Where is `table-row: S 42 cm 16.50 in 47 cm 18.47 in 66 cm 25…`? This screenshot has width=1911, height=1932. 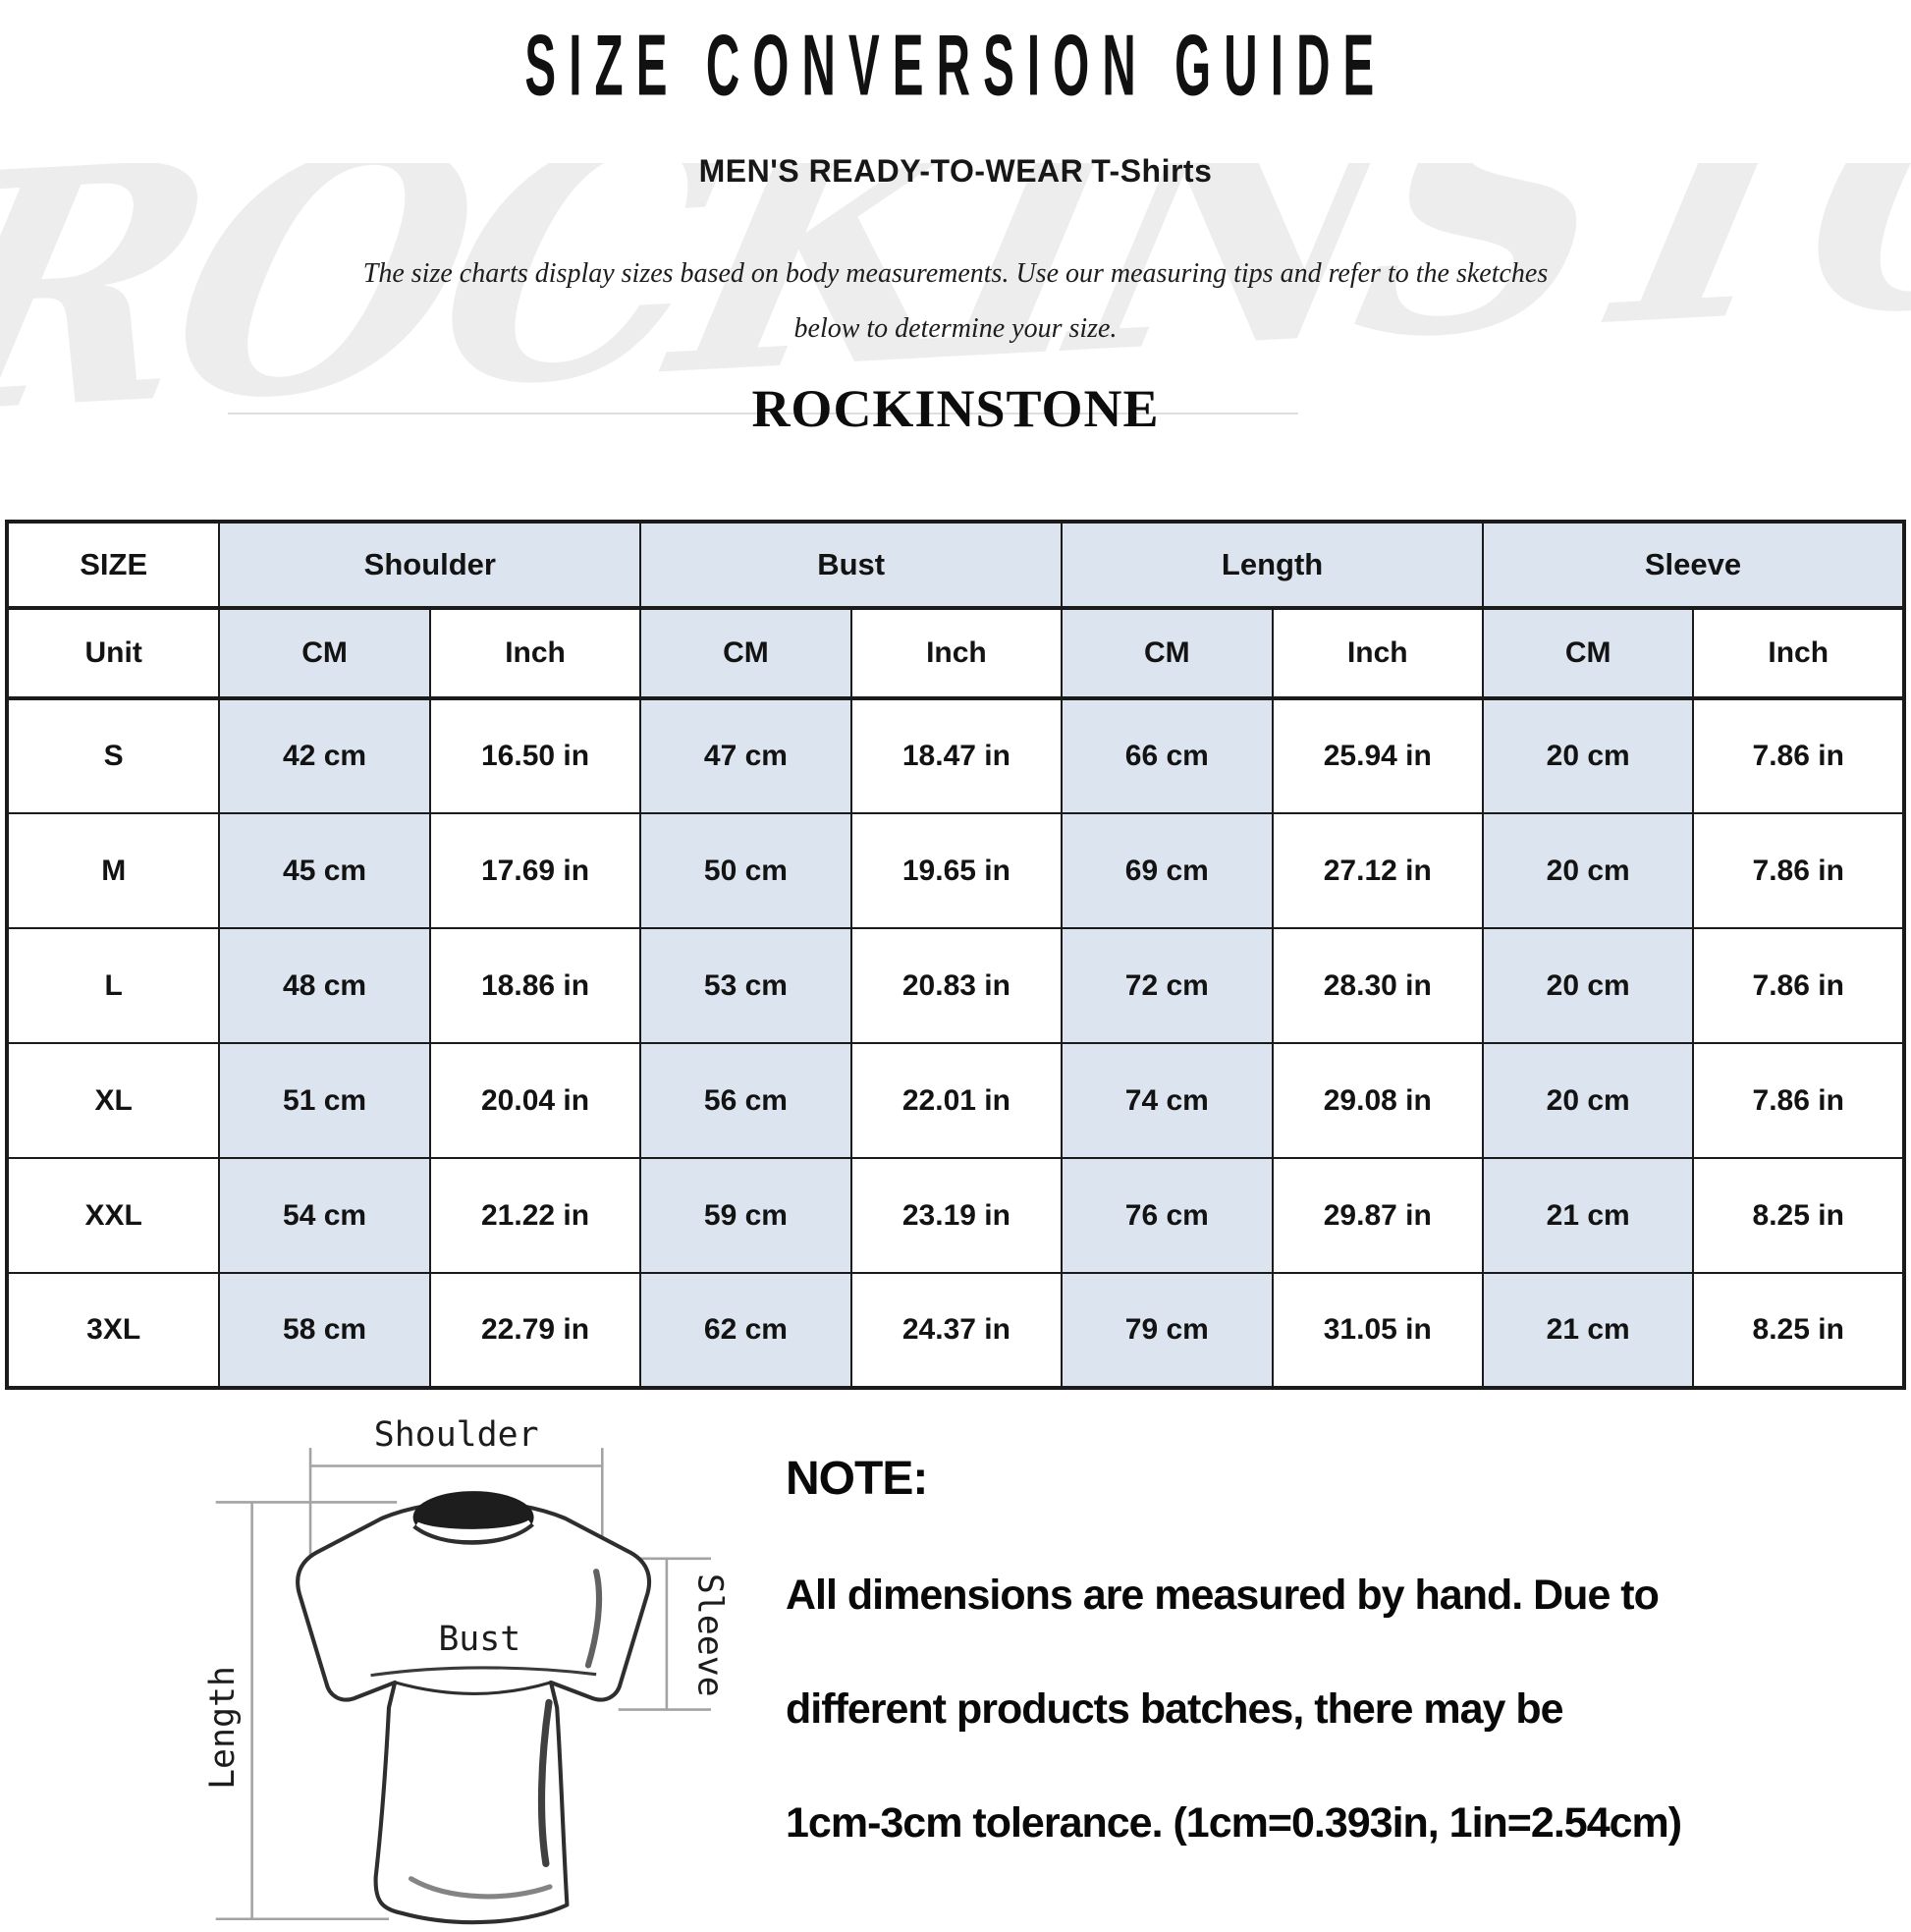 table-row: S 42 cm 16.50 in 47 cm 18.47 in 66 cm 25… is located at coordinates (955, 755).